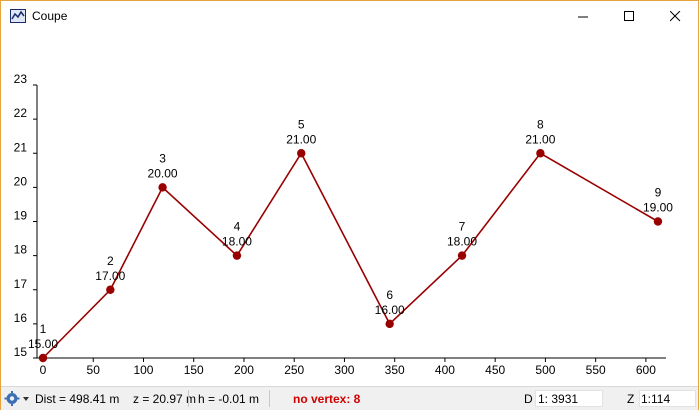  I want to click on profile-chart-icon, so click(18, 16).